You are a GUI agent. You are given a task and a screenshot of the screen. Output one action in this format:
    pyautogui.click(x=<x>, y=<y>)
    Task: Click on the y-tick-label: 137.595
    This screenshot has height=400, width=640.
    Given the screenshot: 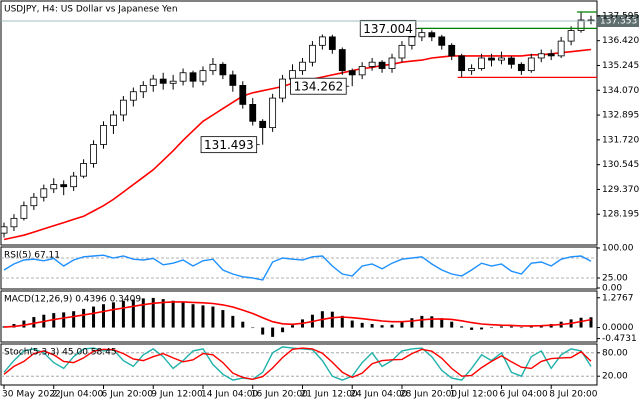 What is the action you would take?
    pyautogui.click(x=620, y=16)
    